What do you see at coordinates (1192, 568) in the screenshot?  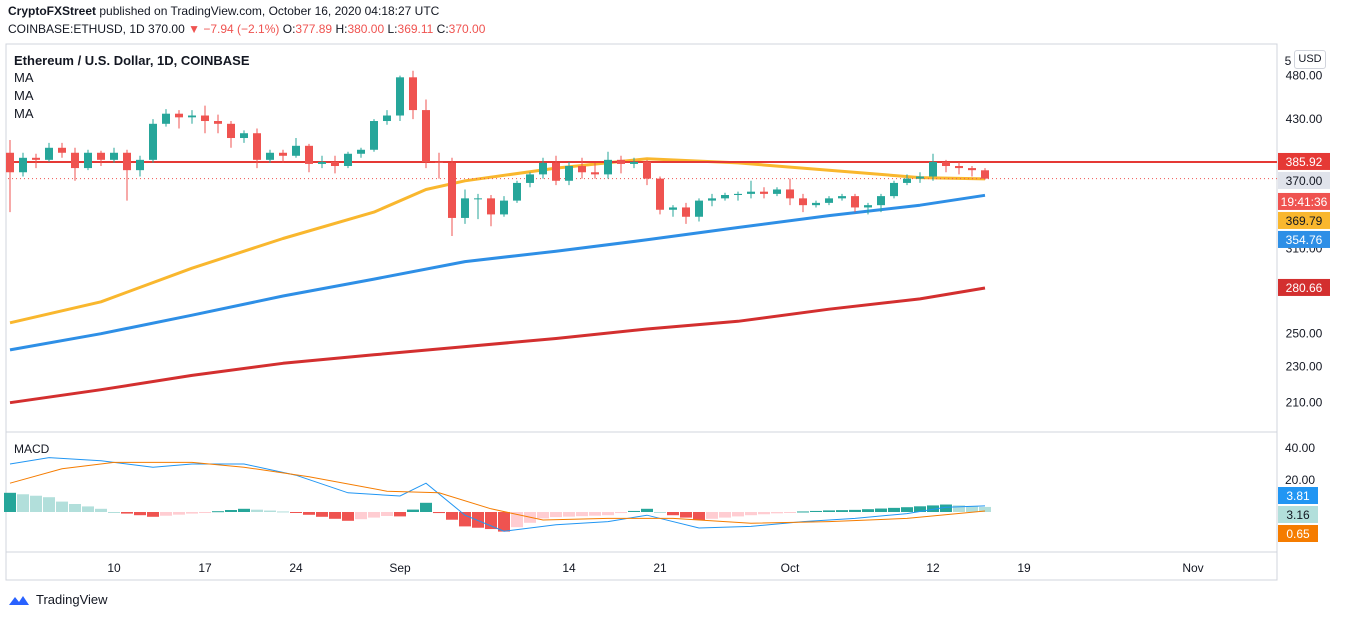 I see `time-tick: Nov` at bounding box center [1192, 568].